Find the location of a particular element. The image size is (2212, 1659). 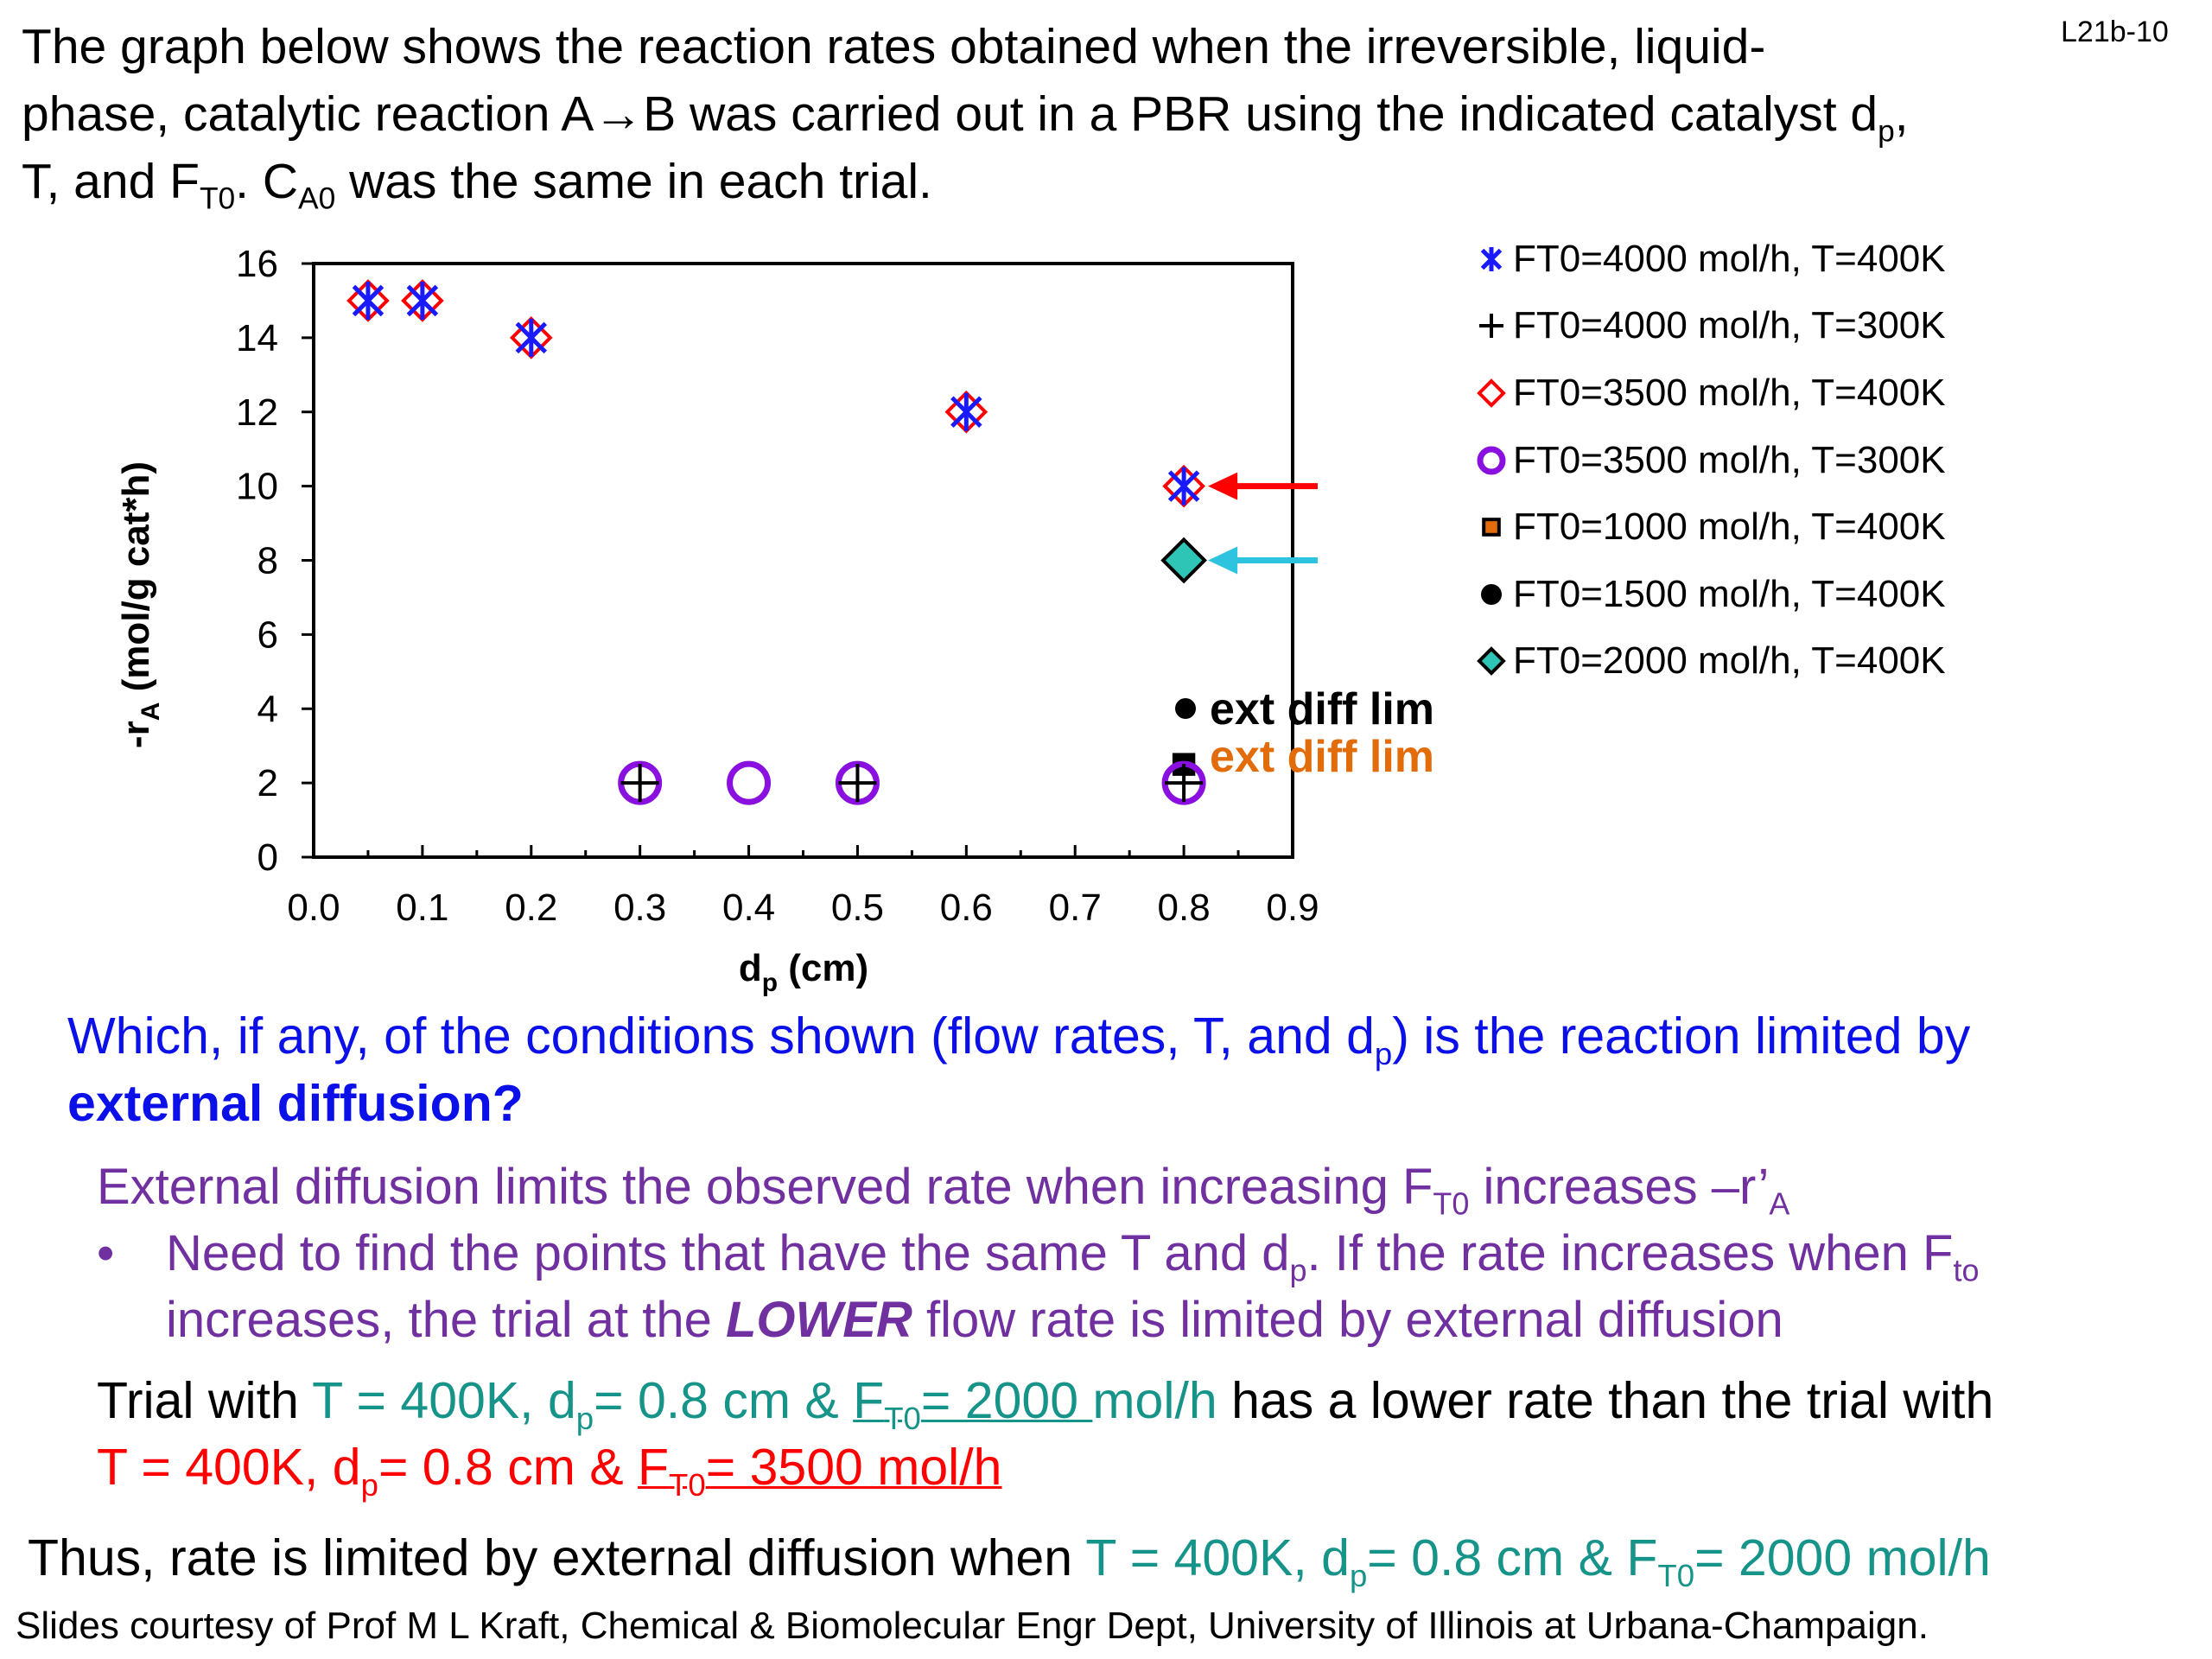

x-tick-label: 0.4 is located at coordinates (748, 908).